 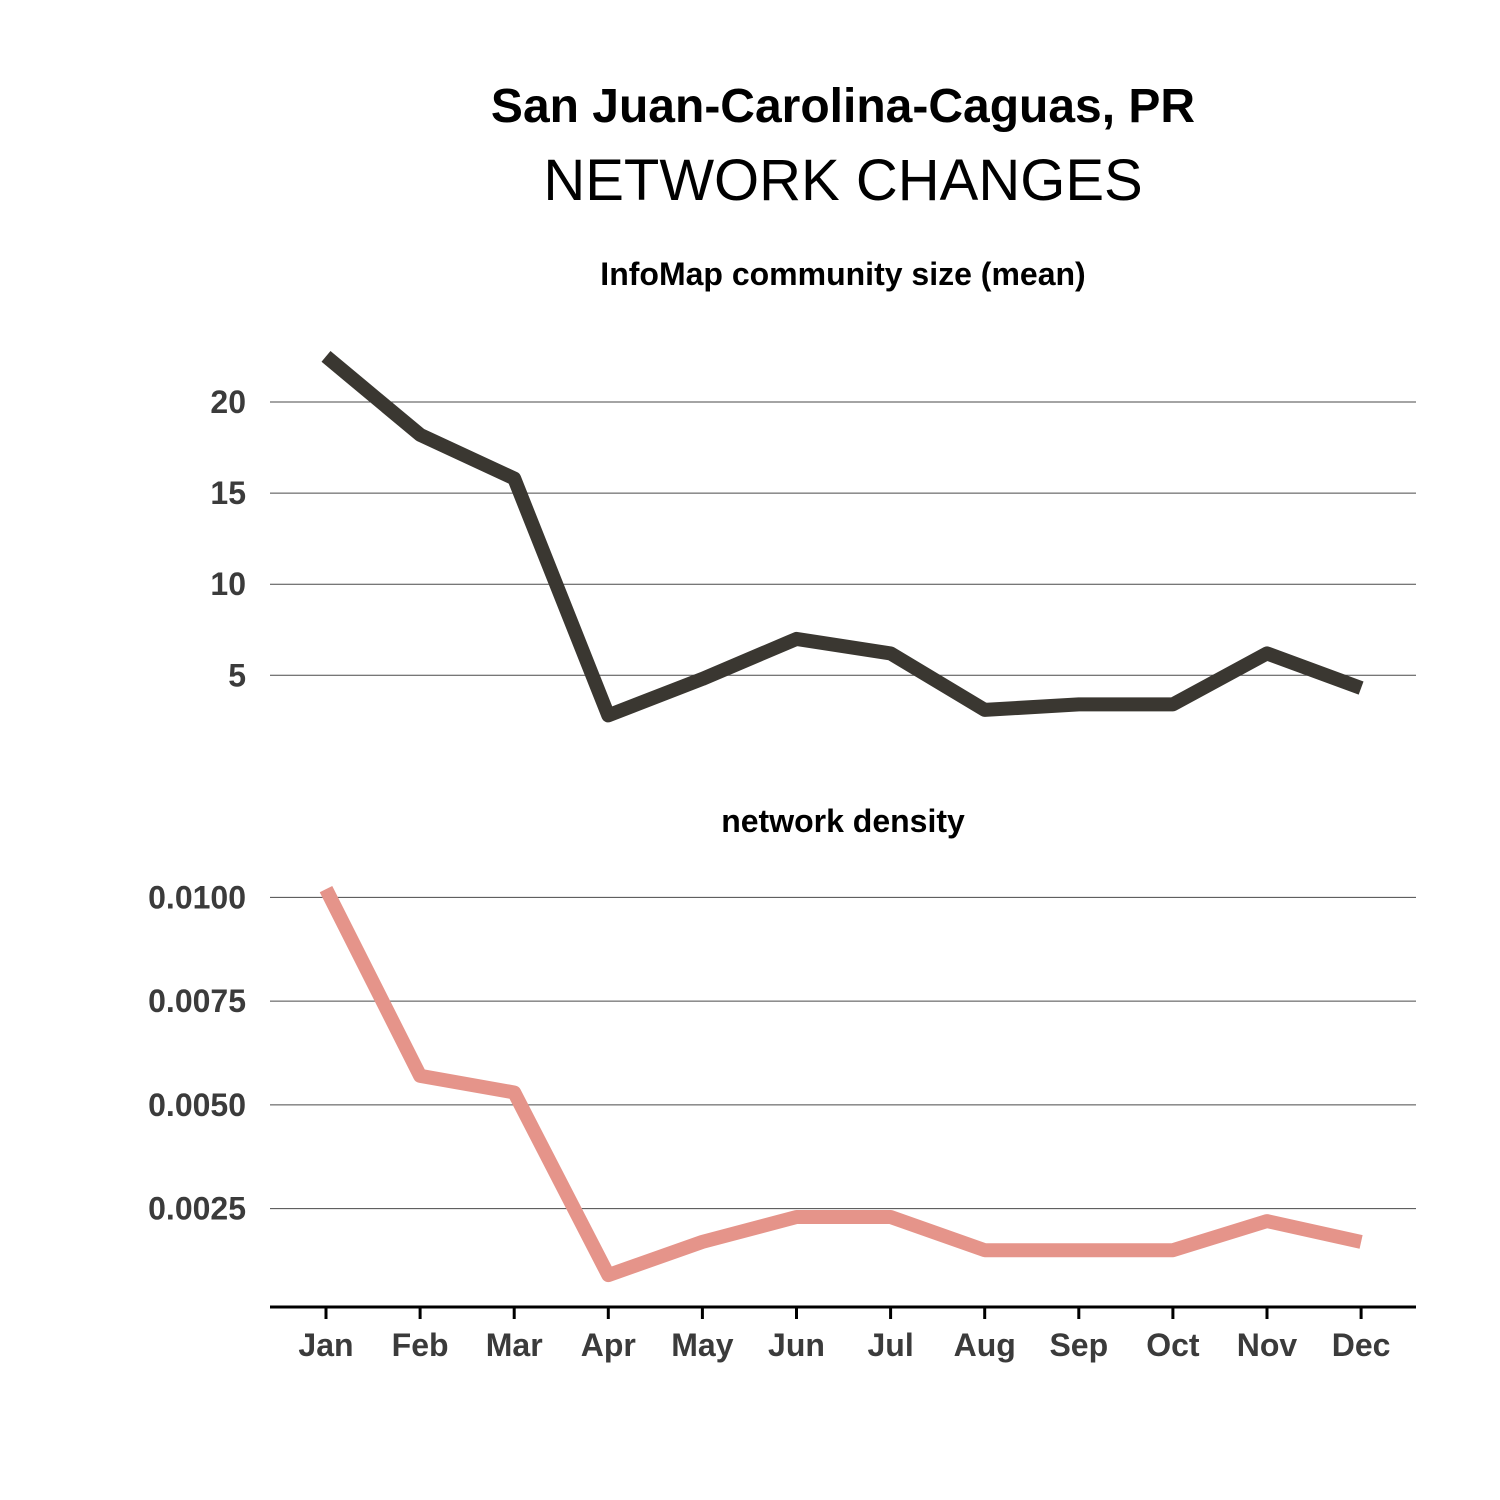 I want to click on xtick-label-dec: Dec, so click(x=1361, y=1345).